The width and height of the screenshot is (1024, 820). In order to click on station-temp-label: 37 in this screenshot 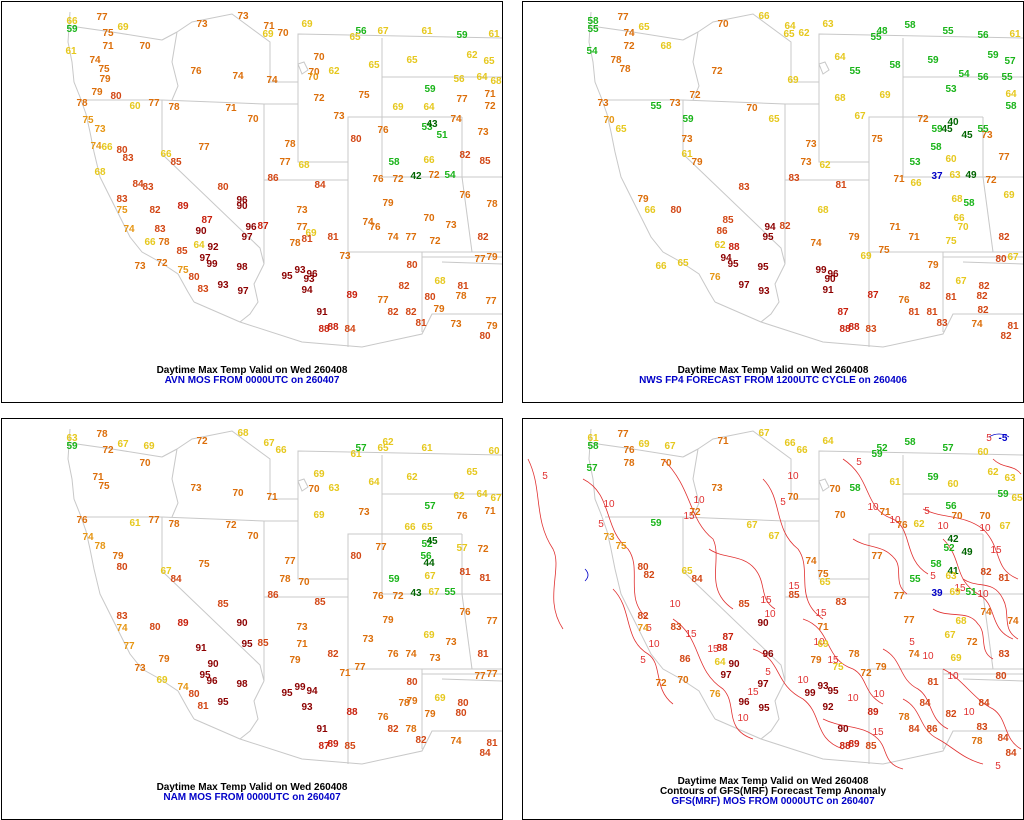, I will do `click(937, 176)`.